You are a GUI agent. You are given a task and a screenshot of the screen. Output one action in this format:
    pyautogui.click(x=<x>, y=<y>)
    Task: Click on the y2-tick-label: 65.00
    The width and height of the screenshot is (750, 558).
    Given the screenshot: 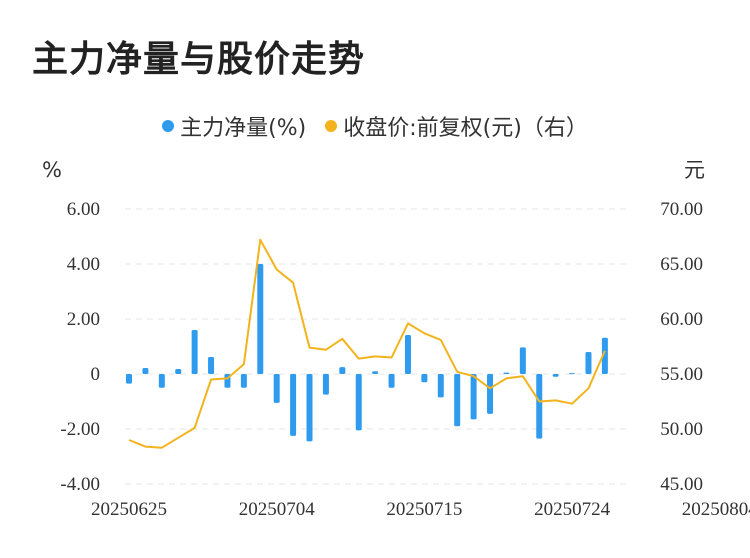 What is the action you would take?
    pyautogui.click(x=681, y=264)
    